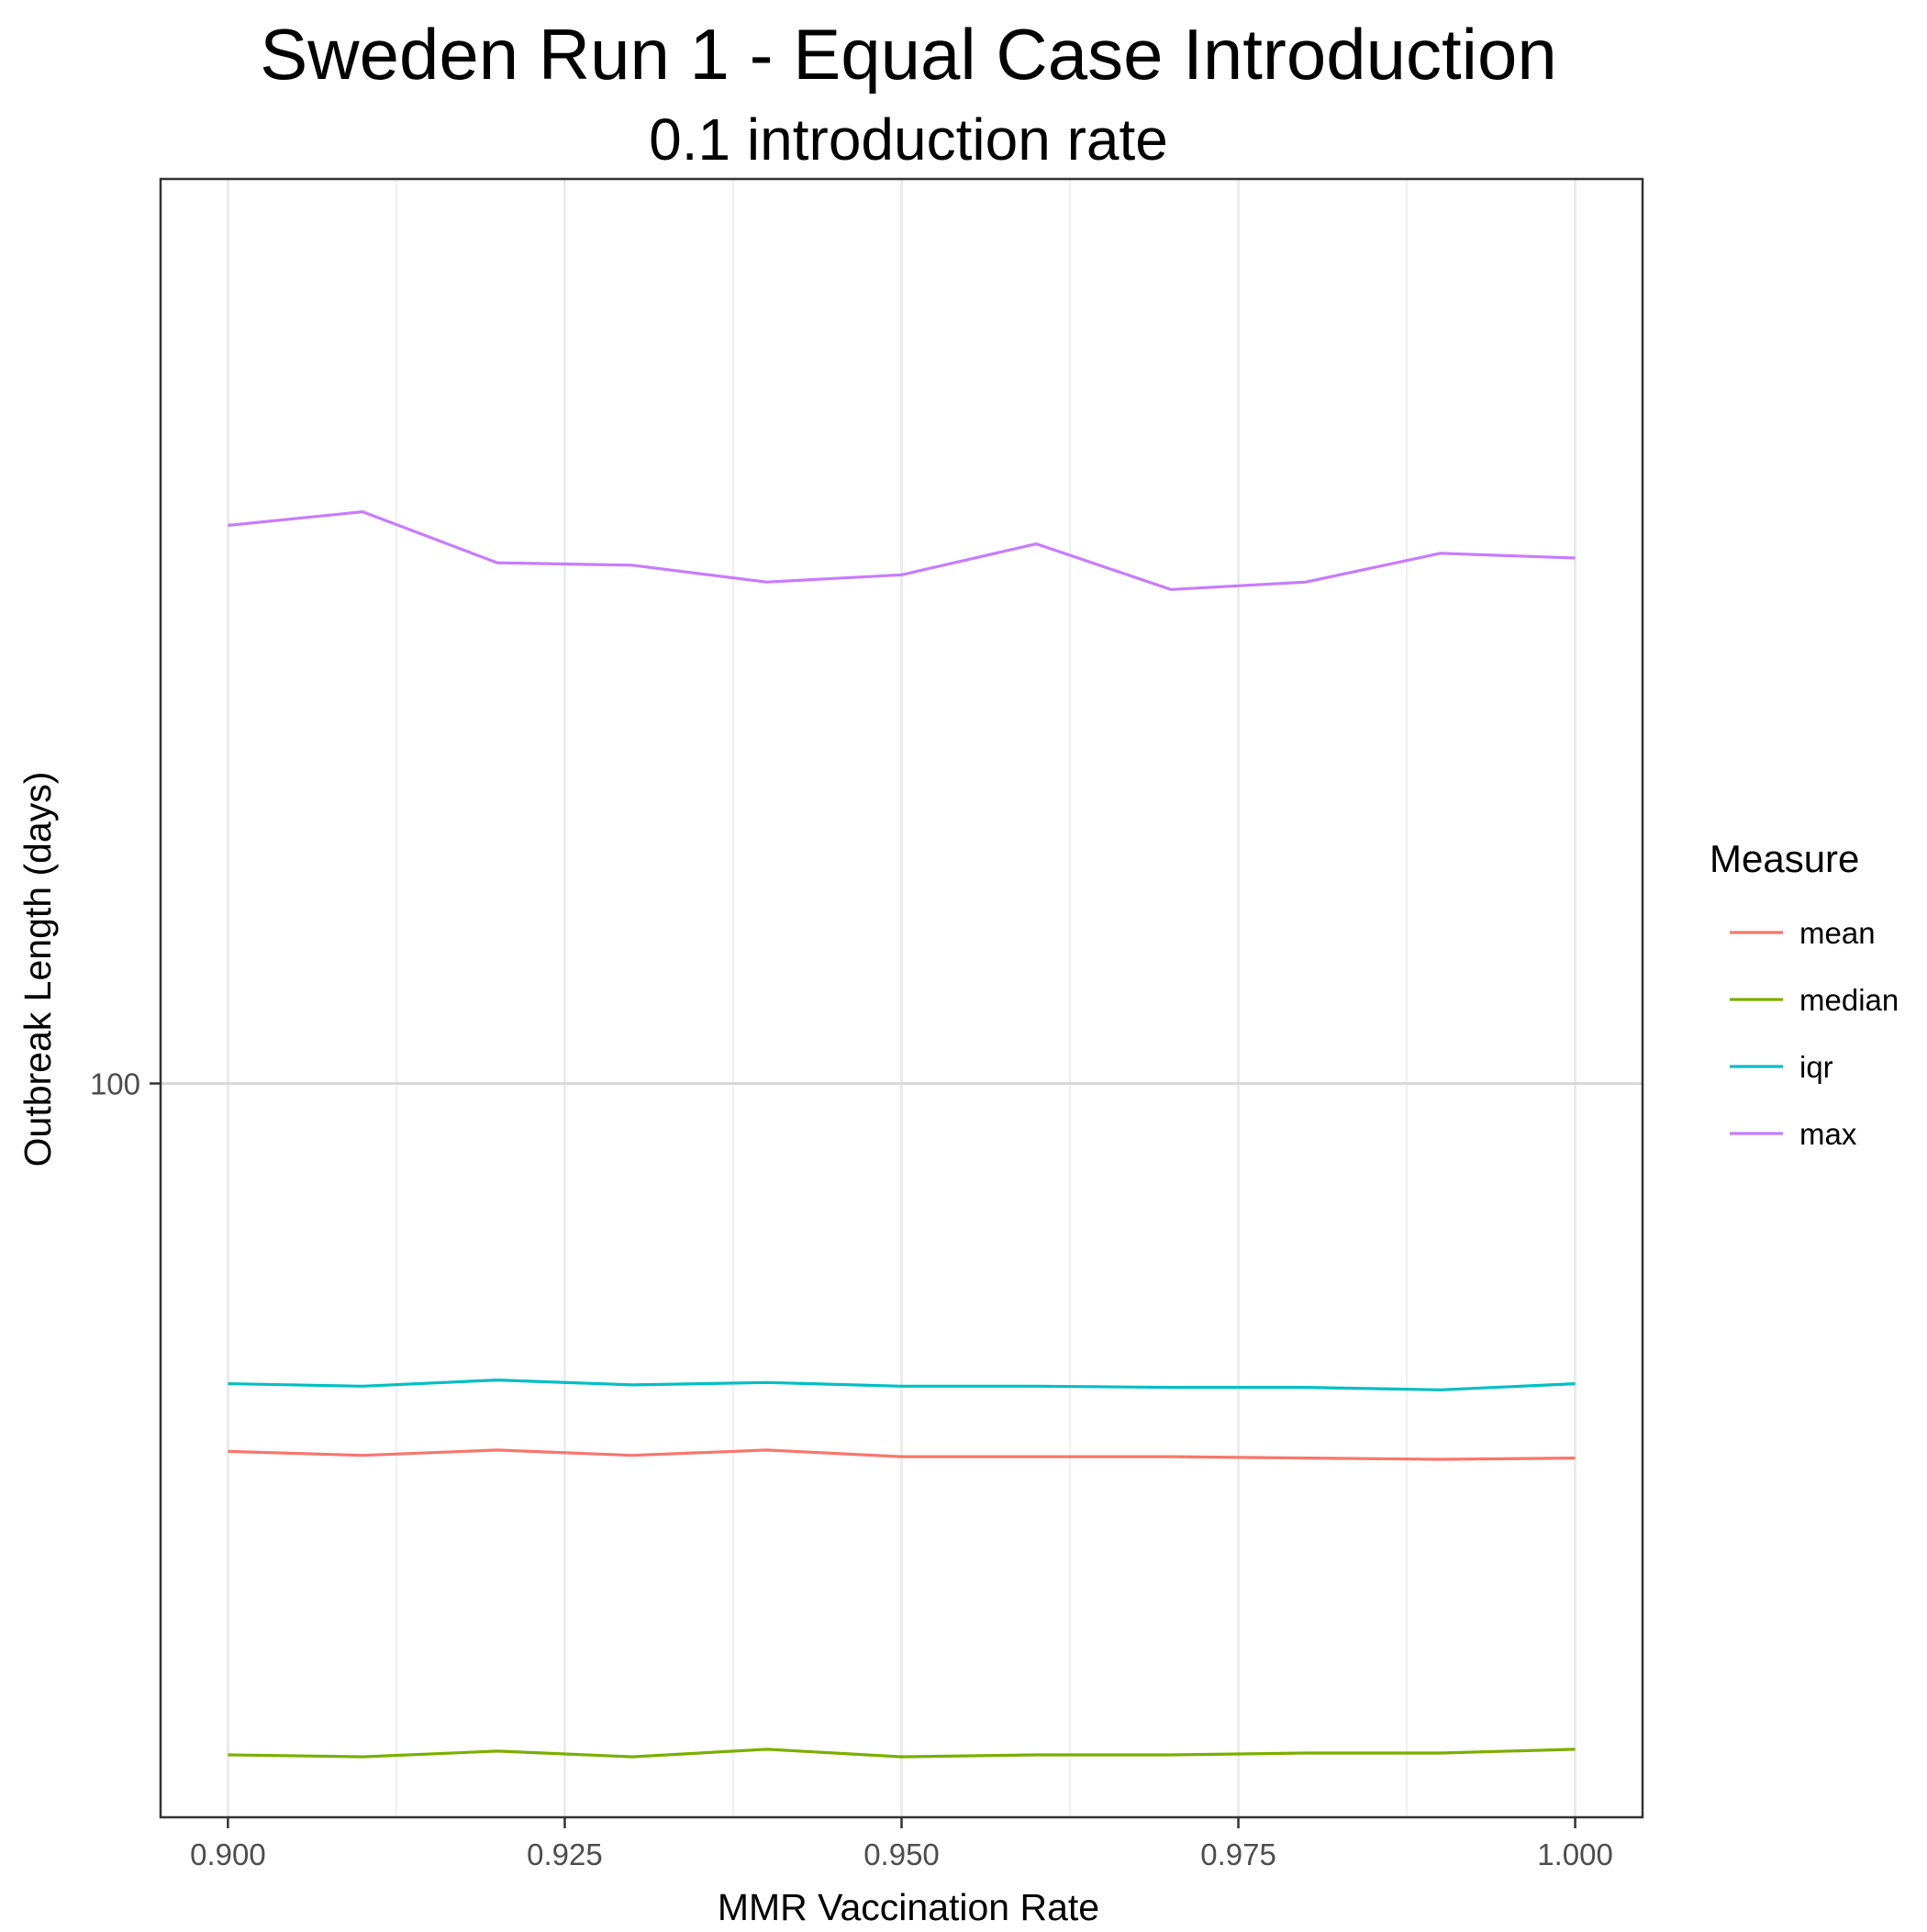 Image resolution: width=1927 pixels, height=1932 pixels. Describe the element at coordinates (1238, 1854) in the screenshot. I see `x-tick-label: 0.975` at that location.